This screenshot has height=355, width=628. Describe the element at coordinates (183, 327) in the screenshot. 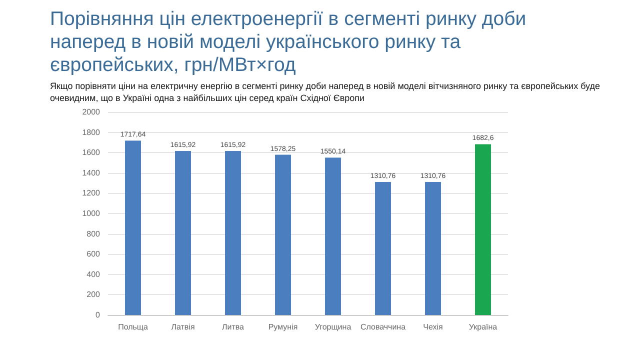

I see `x-tick-label: Латвія` at that location.